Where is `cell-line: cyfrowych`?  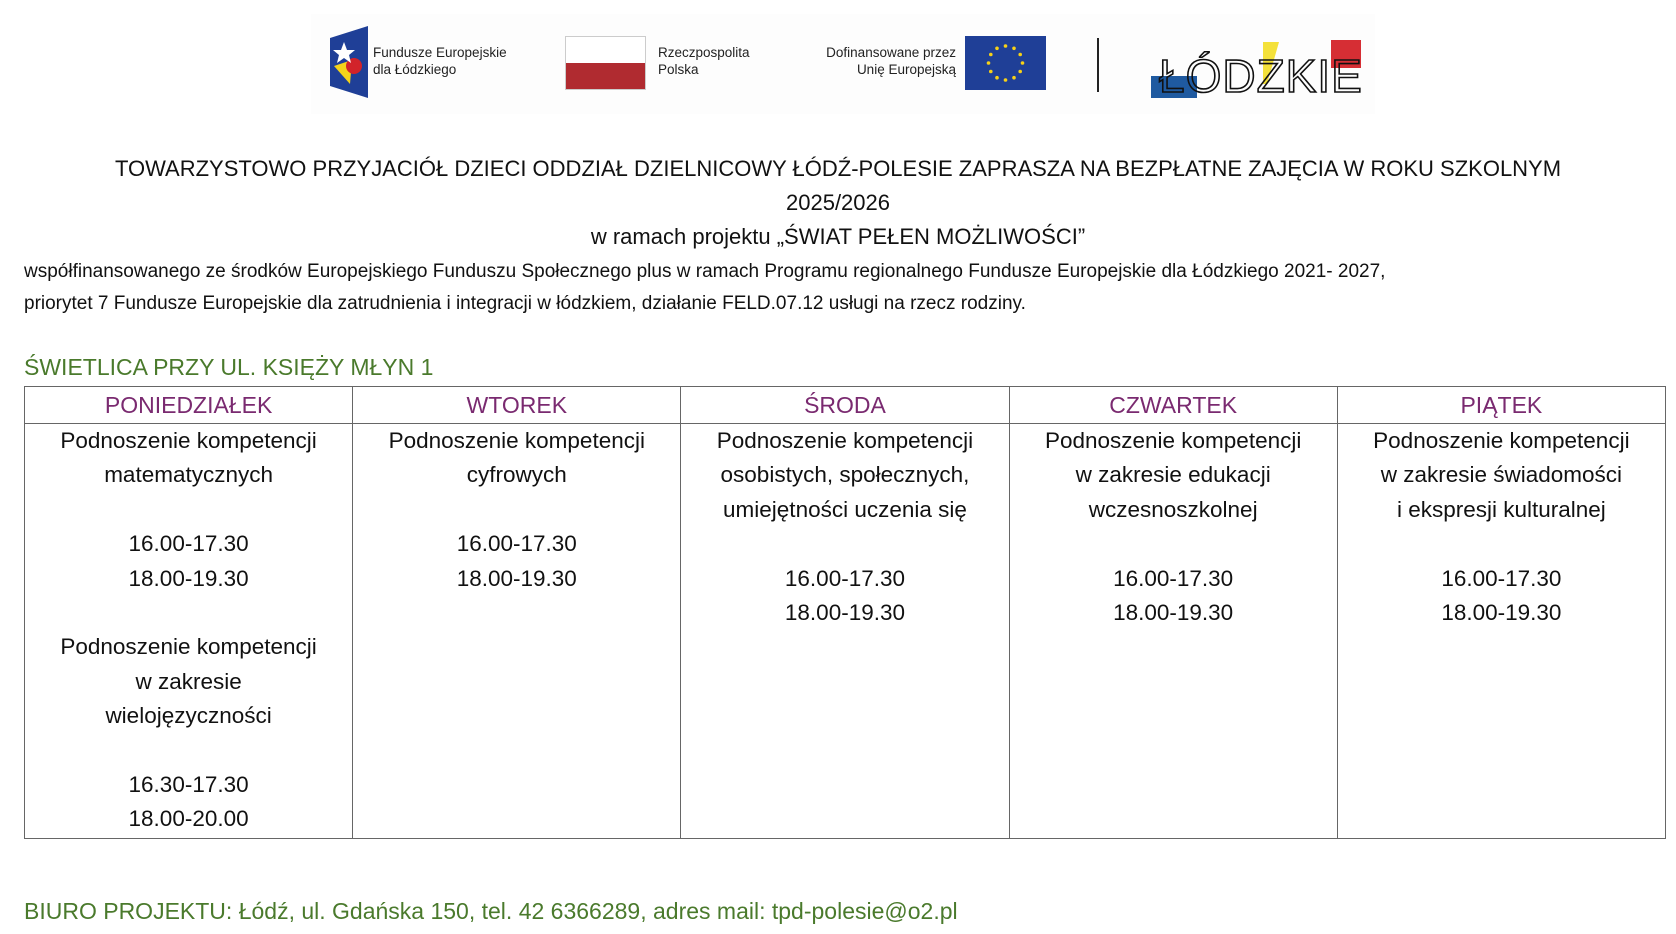 cell-line: cyfrowych is located at coordinates (516, 475).